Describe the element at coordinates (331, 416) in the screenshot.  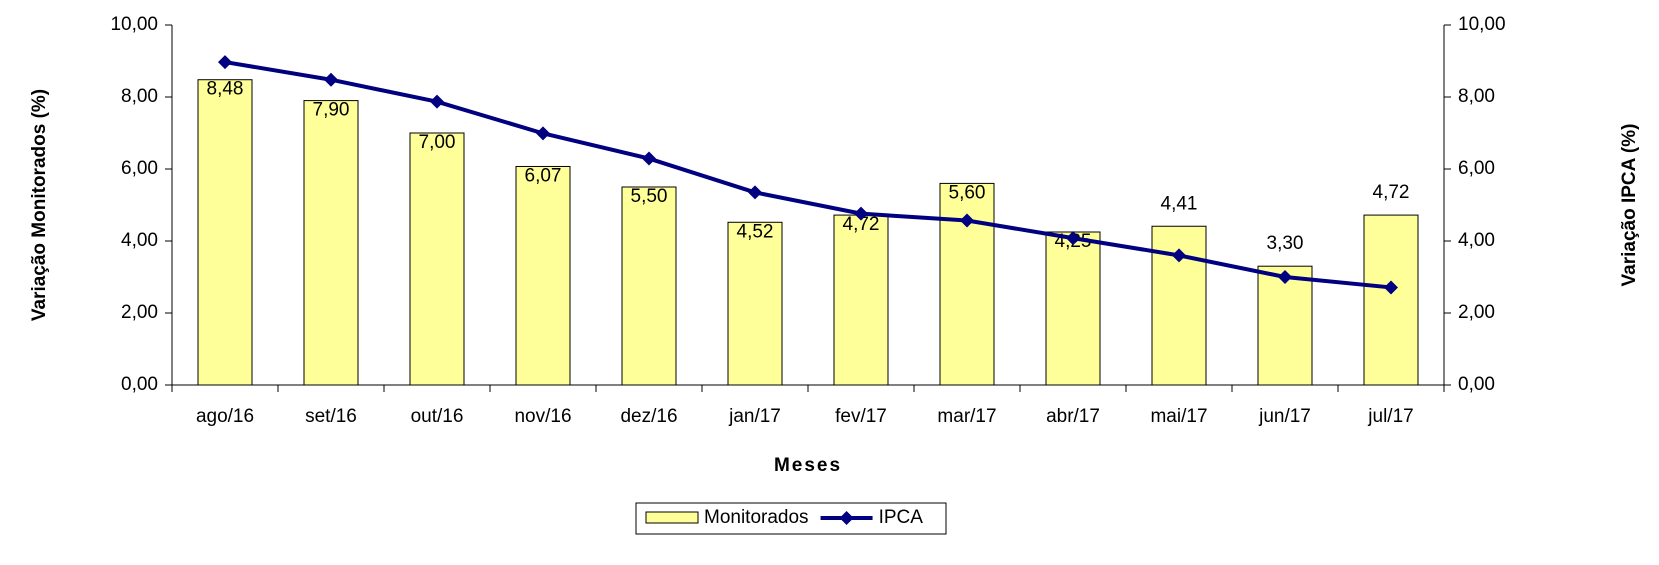
I see `x-tick-label: set/16` at that location.